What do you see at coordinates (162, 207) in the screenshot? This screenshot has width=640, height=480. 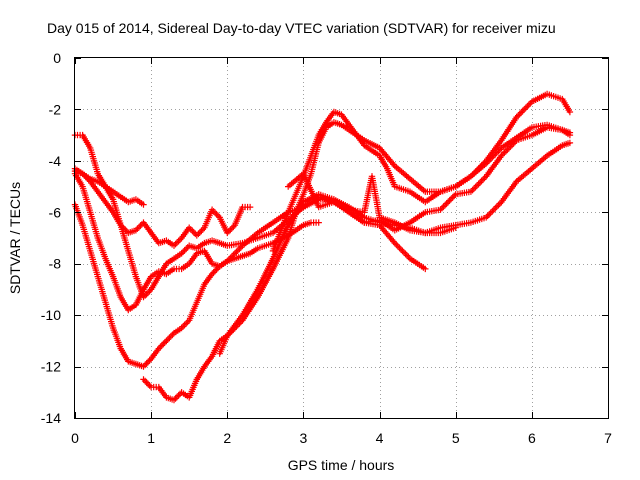 I see `series-sat-b` at bounding box center [162, 207].